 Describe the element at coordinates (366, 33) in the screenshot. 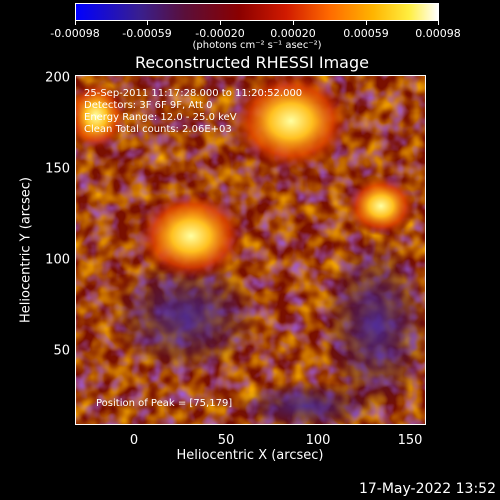

I see `colorbar-tick-label: 0.00059` at that location.